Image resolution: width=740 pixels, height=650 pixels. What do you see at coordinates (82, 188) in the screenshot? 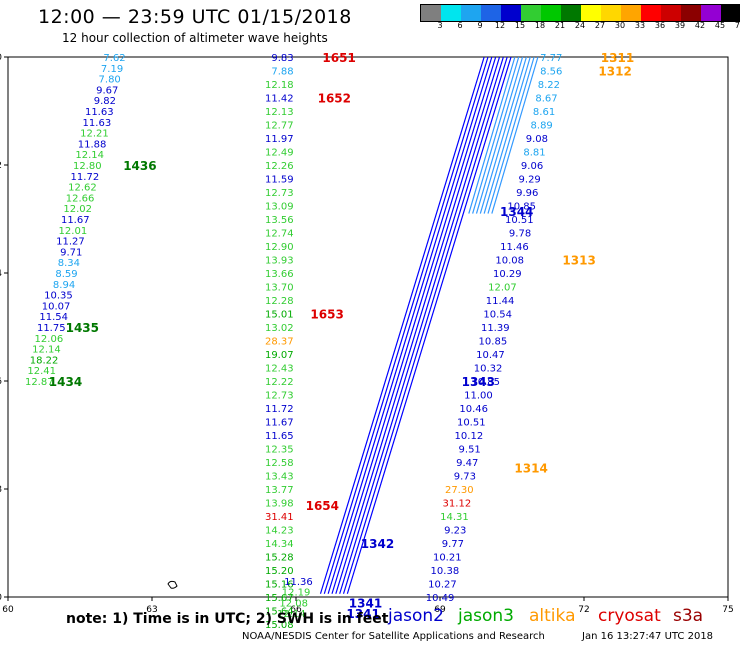
I see `wave-height-value: 12.62` at bounding box center [82, 188].